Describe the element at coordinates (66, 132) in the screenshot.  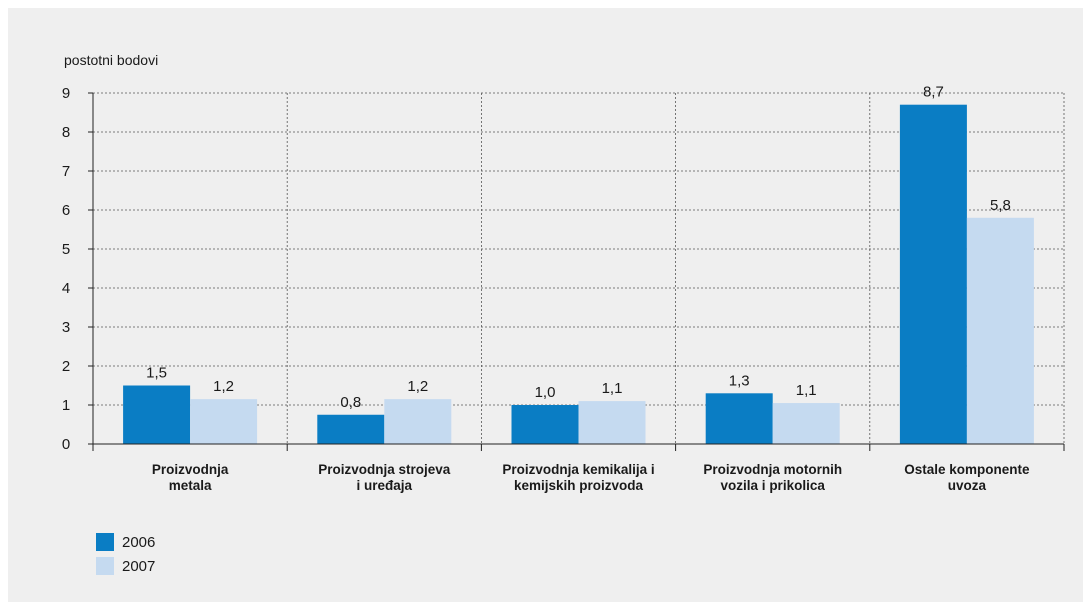
I see `y-tick-label: 8` at that location.